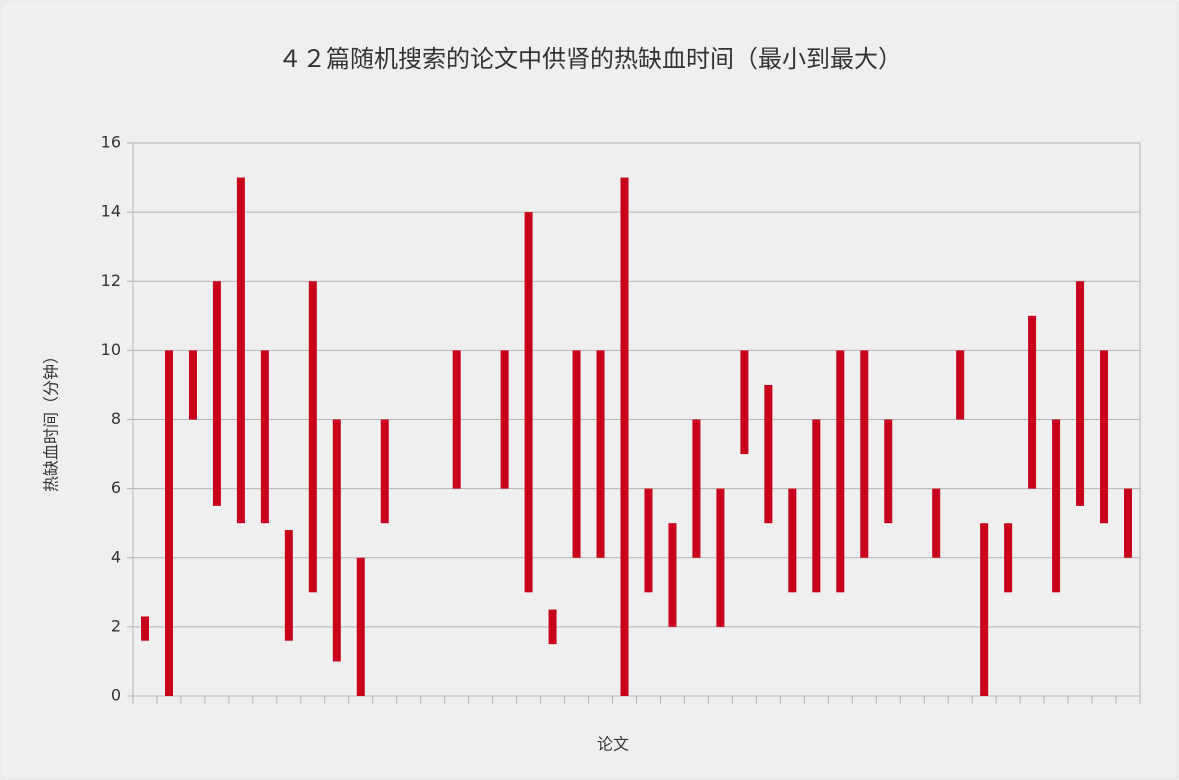 This screenshot has width=1179, height=780. Describe the element at coordinates (111, 211) in the screenshot. I see `y-tick-label: 14` at that location.